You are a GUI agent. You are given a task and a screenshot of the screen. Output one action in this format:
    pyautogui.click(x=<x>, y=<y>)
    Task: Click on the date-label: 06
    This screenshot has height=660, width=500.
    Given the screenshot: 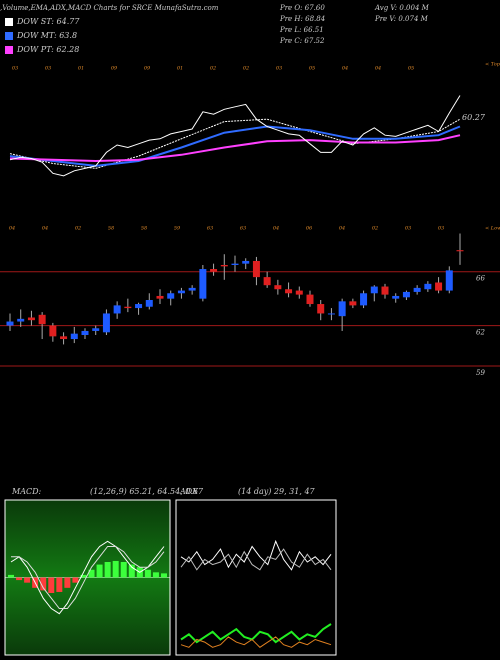 What is the action you would take?
    pyautogui.click(x=309, y=229)
    